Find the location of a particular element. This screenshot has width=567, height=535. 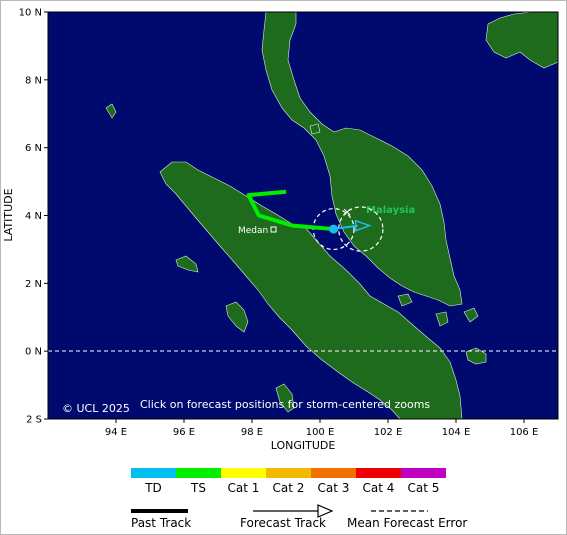

small-island-e is located at coordinates (315, 129).